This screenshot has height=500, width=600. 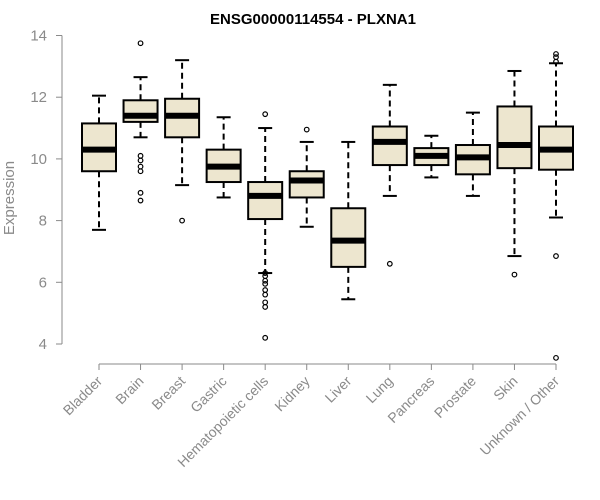 I want to click on y-tick-label: 6, so click(x=43, y=282).